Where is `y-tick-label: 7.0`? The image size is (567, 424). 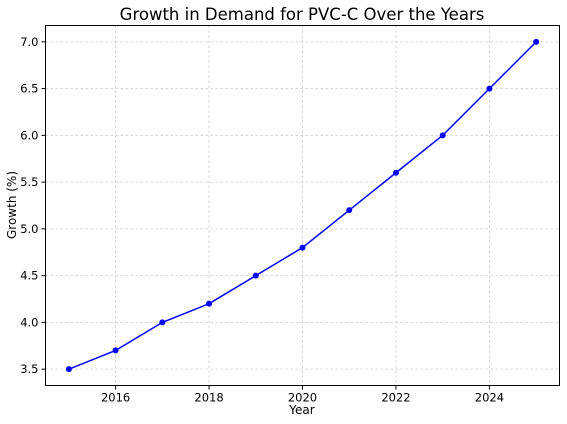
y-tick-label: 7.0 is located at coordinates (29, 42).